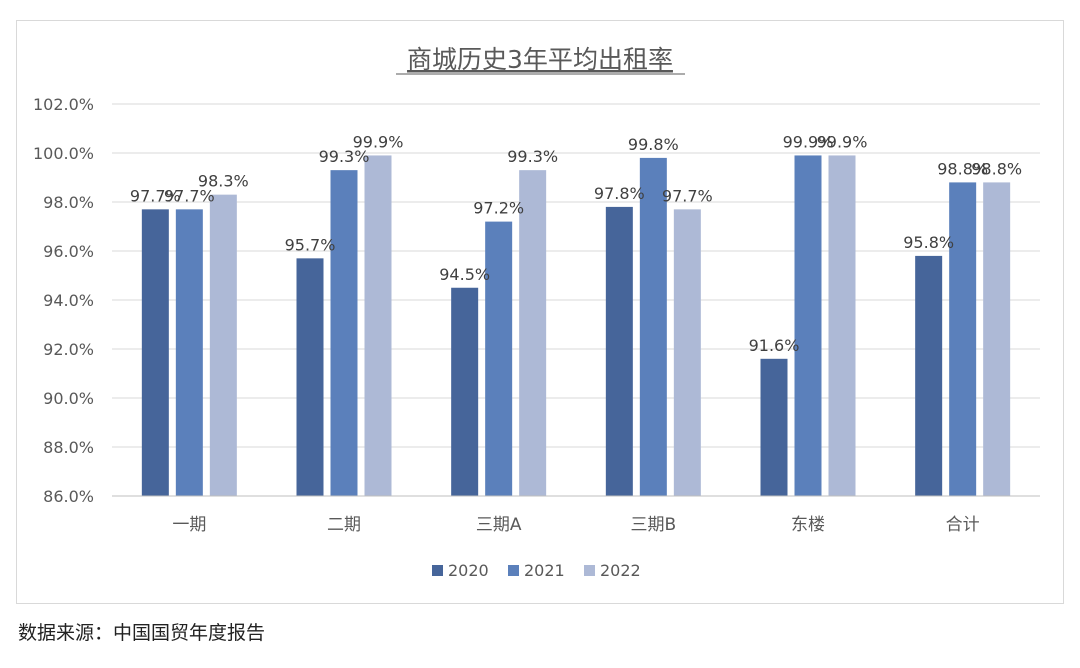 Image resolution: width=1080 pixels, height=668 pixels. Describe the element at coordinates (928, 242) in the screenshot. I see `data-label: 95.8%` at that location.